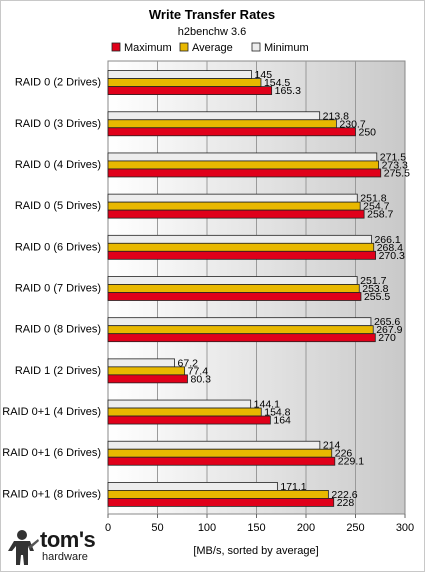 The height and width of the screenshot is (572, 425). What do you see at coordinates (157, 528) in the screenshot?
I see `x-tick-label: 50` at bounding box center [157, 528].